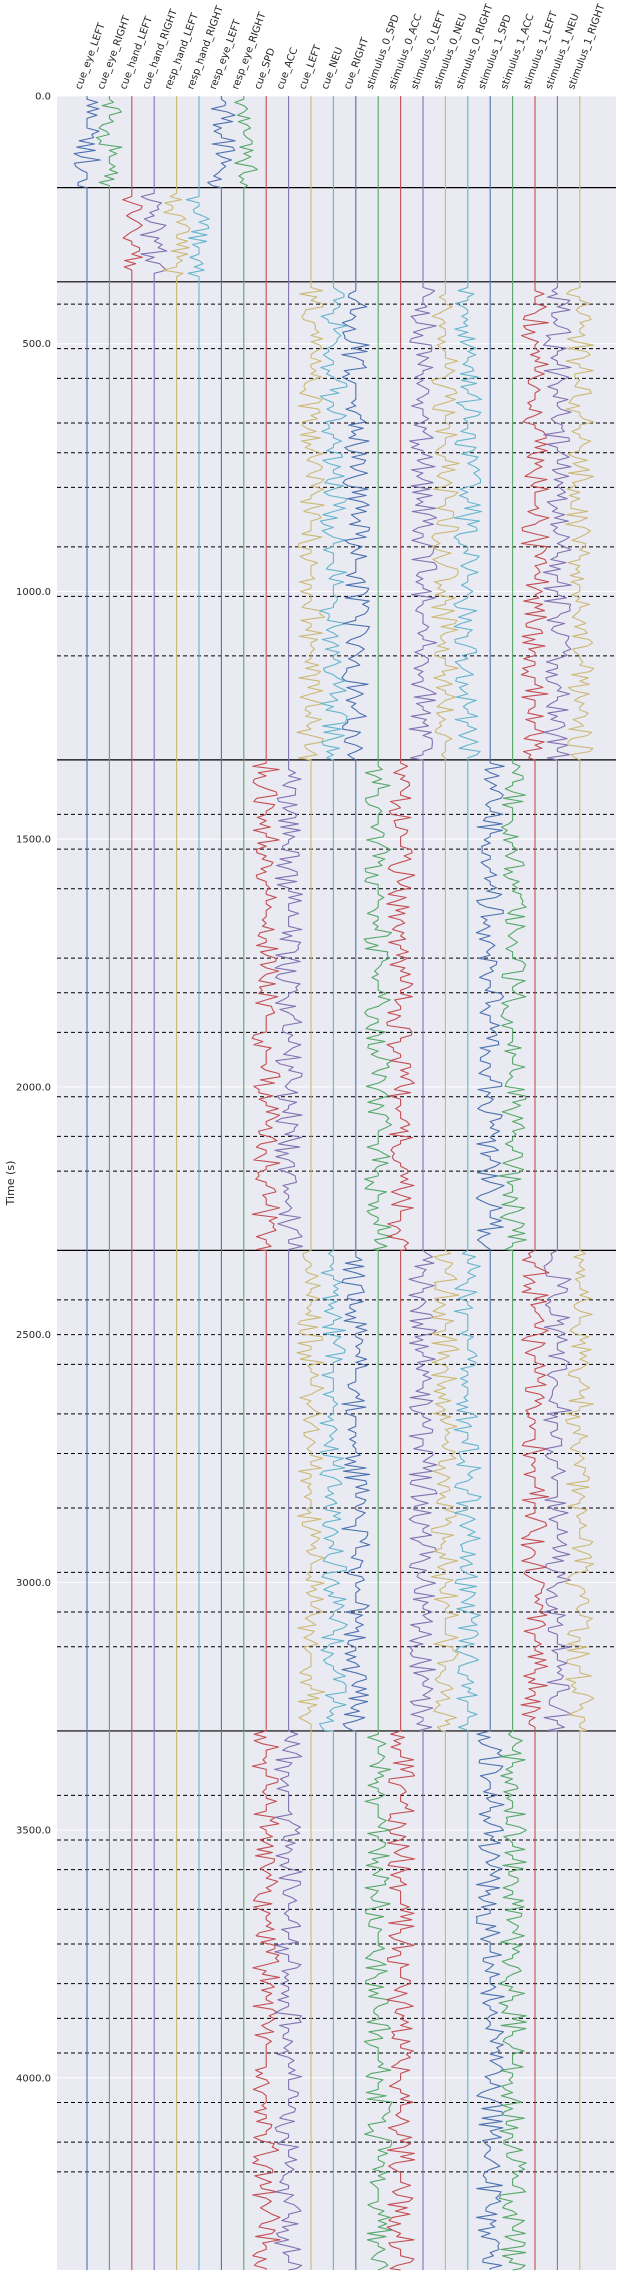 This screenshot has height=2278, width=624. Describe the element at coordinates (43, 97) in the screenshot. I see `y-tick-label: 0.0` at that location.